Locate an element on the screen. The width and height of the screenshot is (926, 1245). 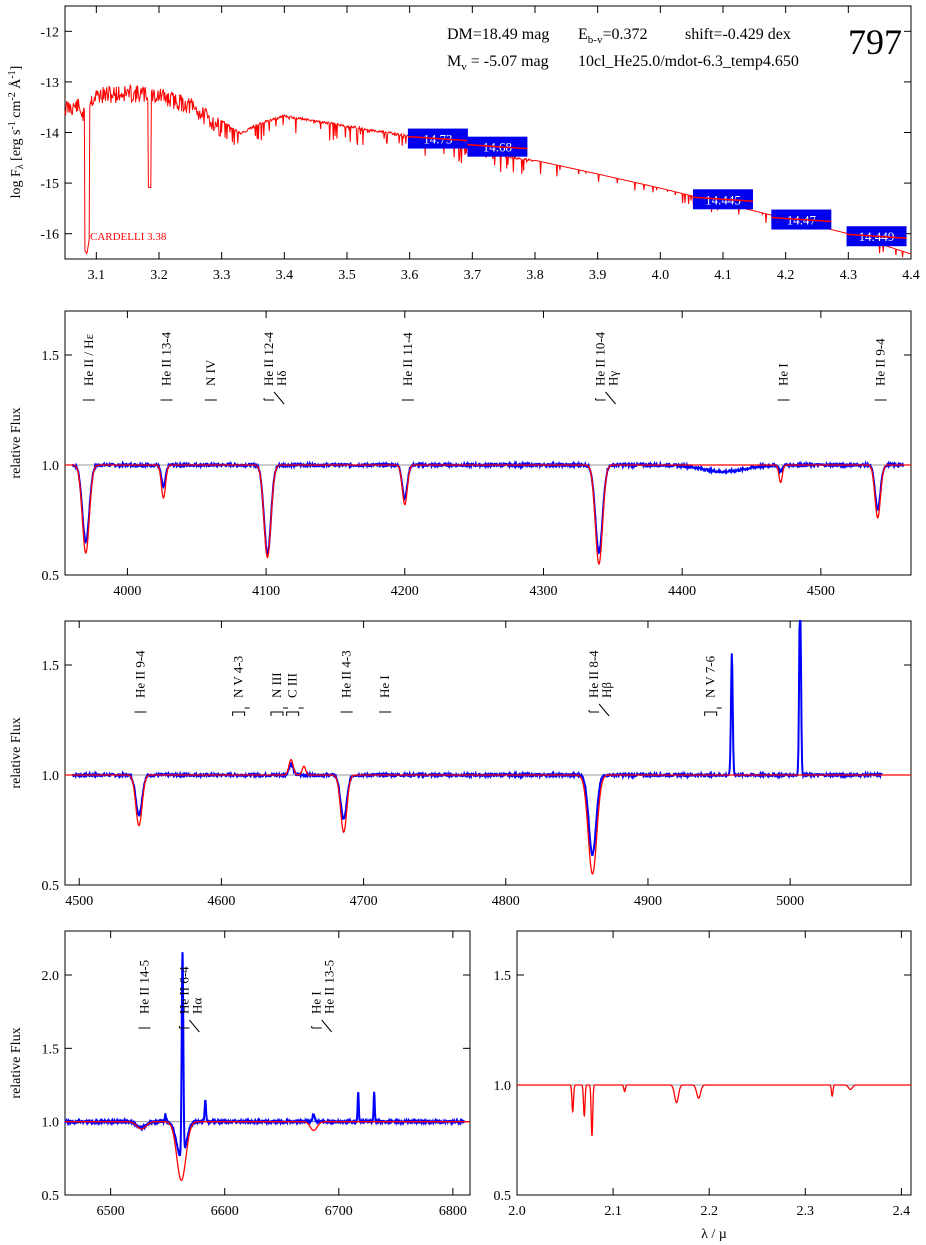
sed-ytick-label: -12 is located at coordinates (49, 32).